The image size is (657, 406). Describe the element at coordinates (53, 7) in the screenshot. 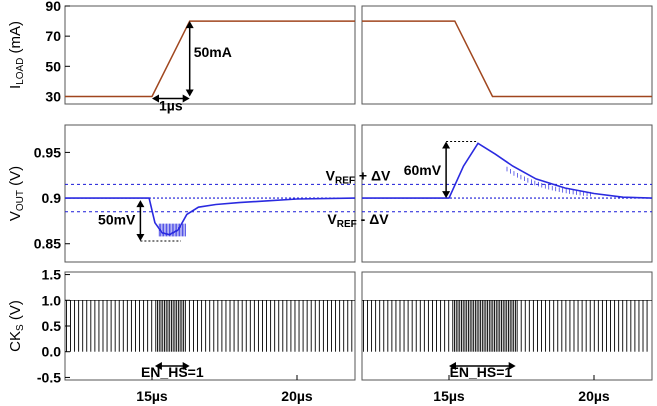

I see `y-tick-label: 90` at that location.